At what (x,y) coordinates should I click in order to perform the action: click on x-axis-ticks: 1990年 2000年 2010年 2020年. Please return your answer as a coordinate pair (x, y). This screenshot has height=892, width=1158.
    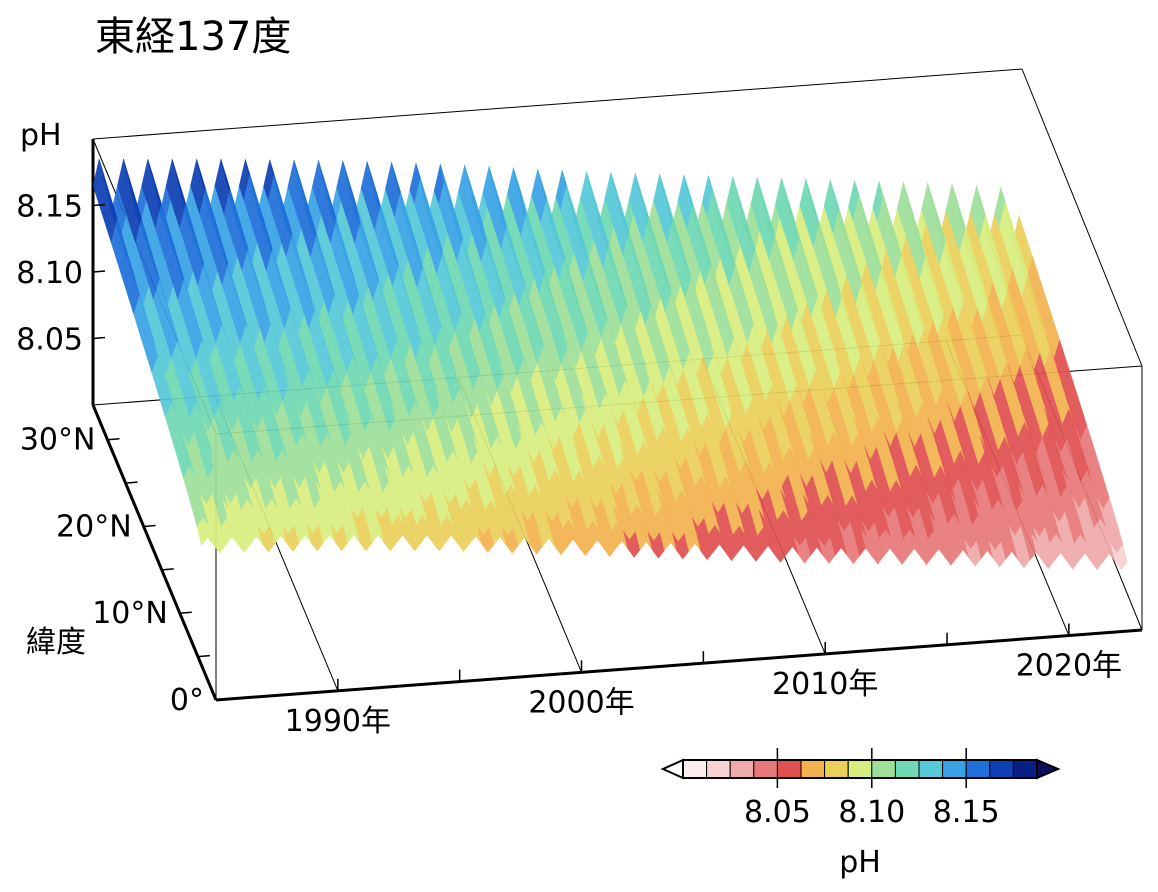
    Looking at the image, I should click on (703, 681).